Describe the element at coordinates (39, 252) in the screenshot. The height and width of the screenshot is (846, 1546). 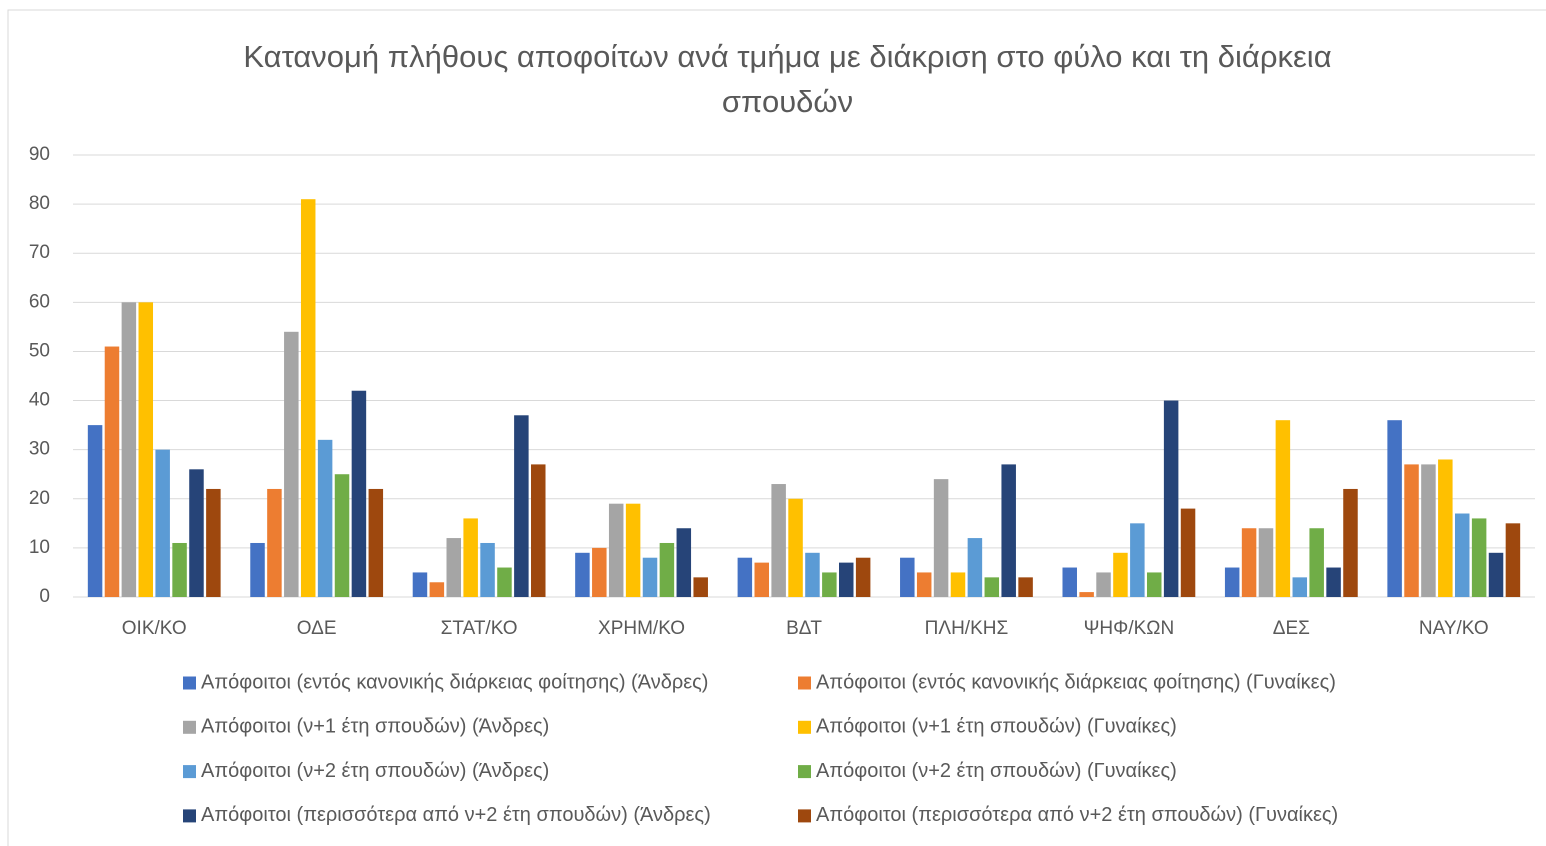
I see `y-tick-label: 70` at that location.